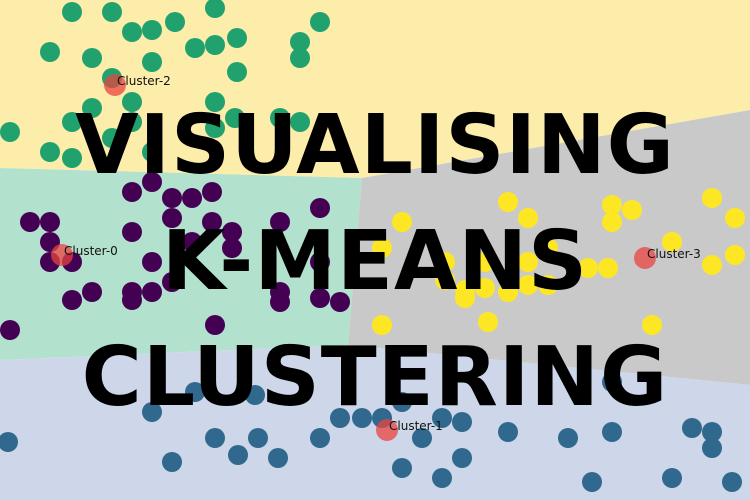 This screenshot has width=750, height=500. What do you see at coordinates (375, 377) in the screenshot?
I see `title-line-3: CLUSTERING` at bounding box center [375, 377].